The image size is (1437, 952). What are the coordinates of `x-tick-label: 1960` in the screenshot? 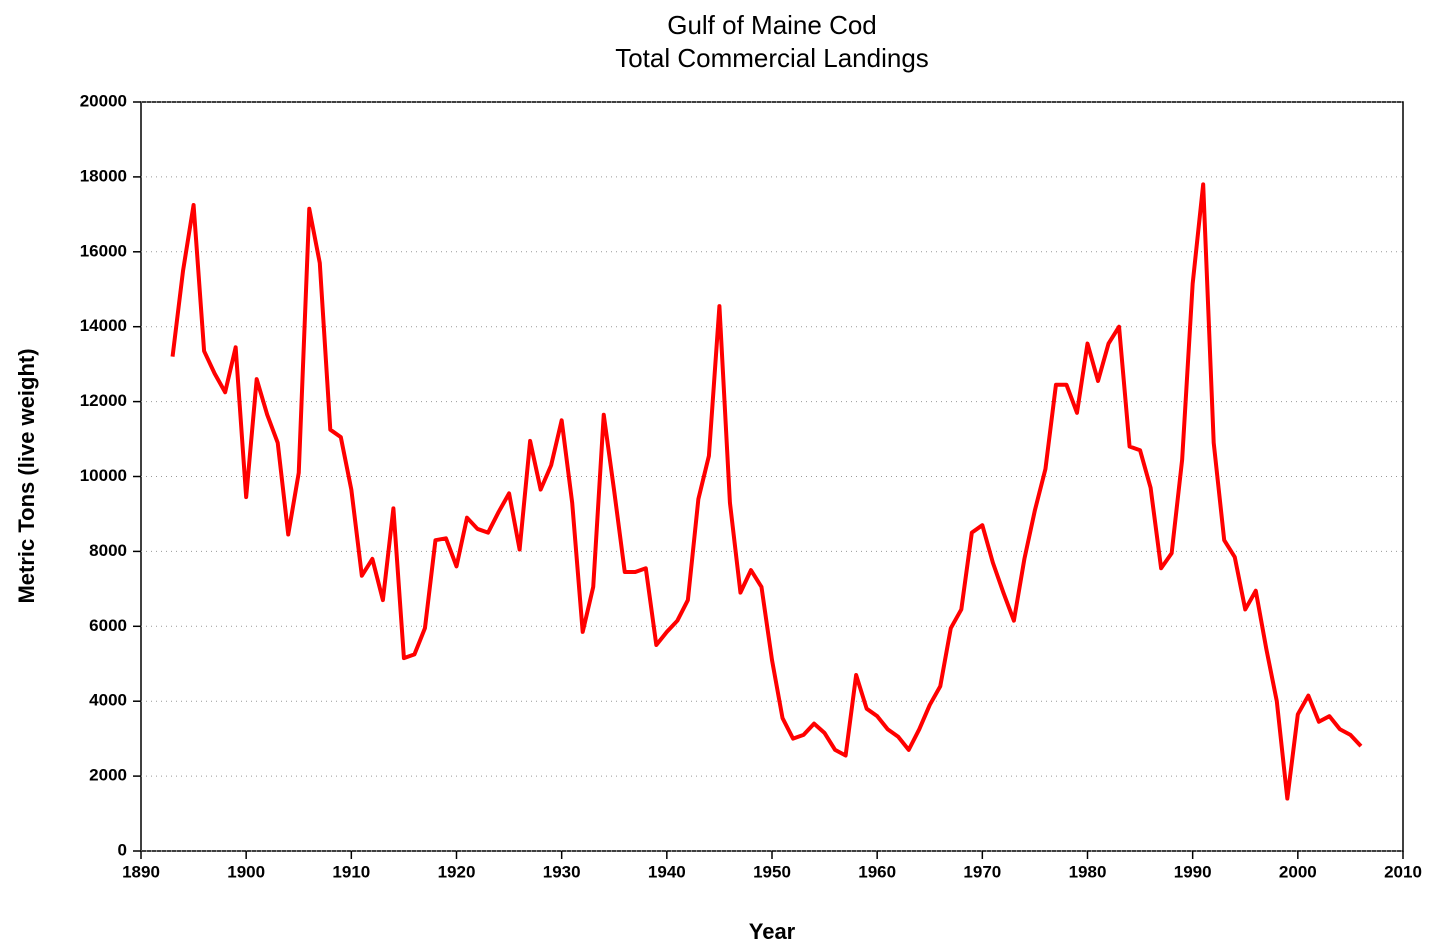 It's located at (877, 871).